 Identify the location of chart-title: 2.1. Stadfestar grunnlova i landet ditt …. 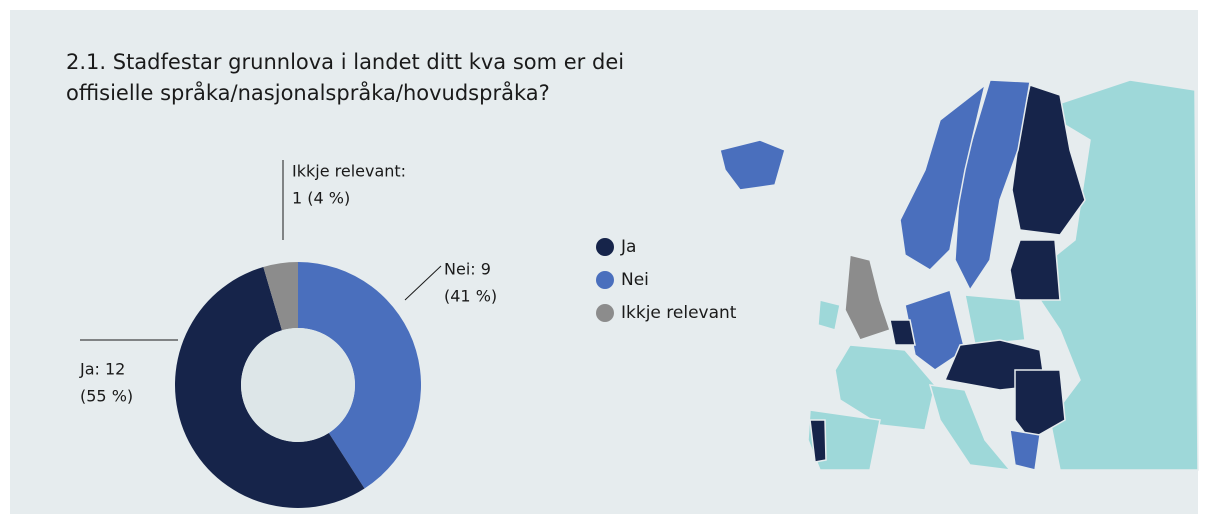
(345, 62).